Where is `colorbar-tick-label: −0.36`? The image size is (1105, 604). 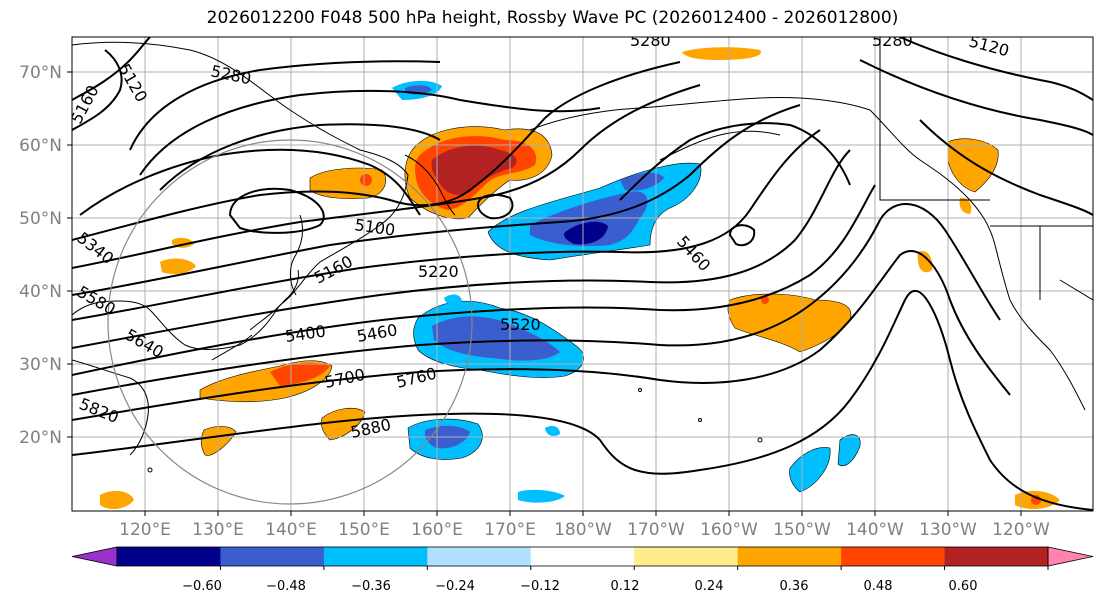
colorbar-tick-label: −0.36 is located at coordinates (371, 586).